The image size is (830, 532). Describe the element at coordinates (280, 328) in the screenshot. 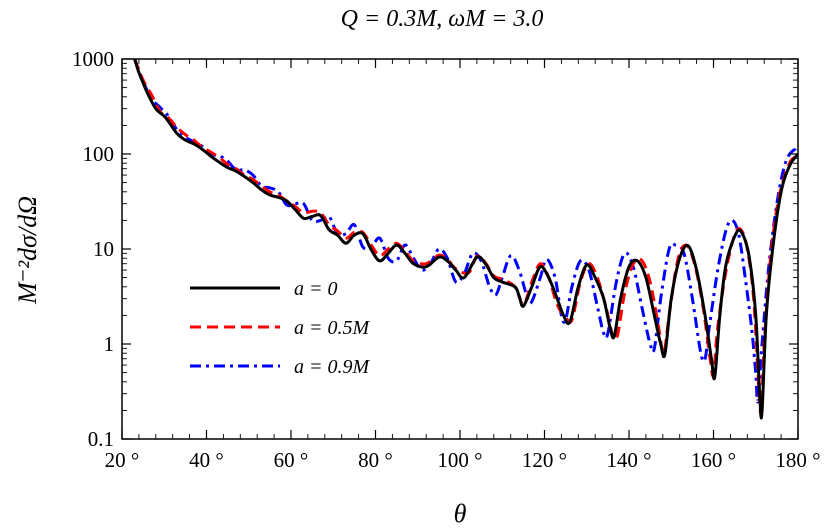

I see `legend: a = 0 a = 0.5M a = 0.9M` at that location.